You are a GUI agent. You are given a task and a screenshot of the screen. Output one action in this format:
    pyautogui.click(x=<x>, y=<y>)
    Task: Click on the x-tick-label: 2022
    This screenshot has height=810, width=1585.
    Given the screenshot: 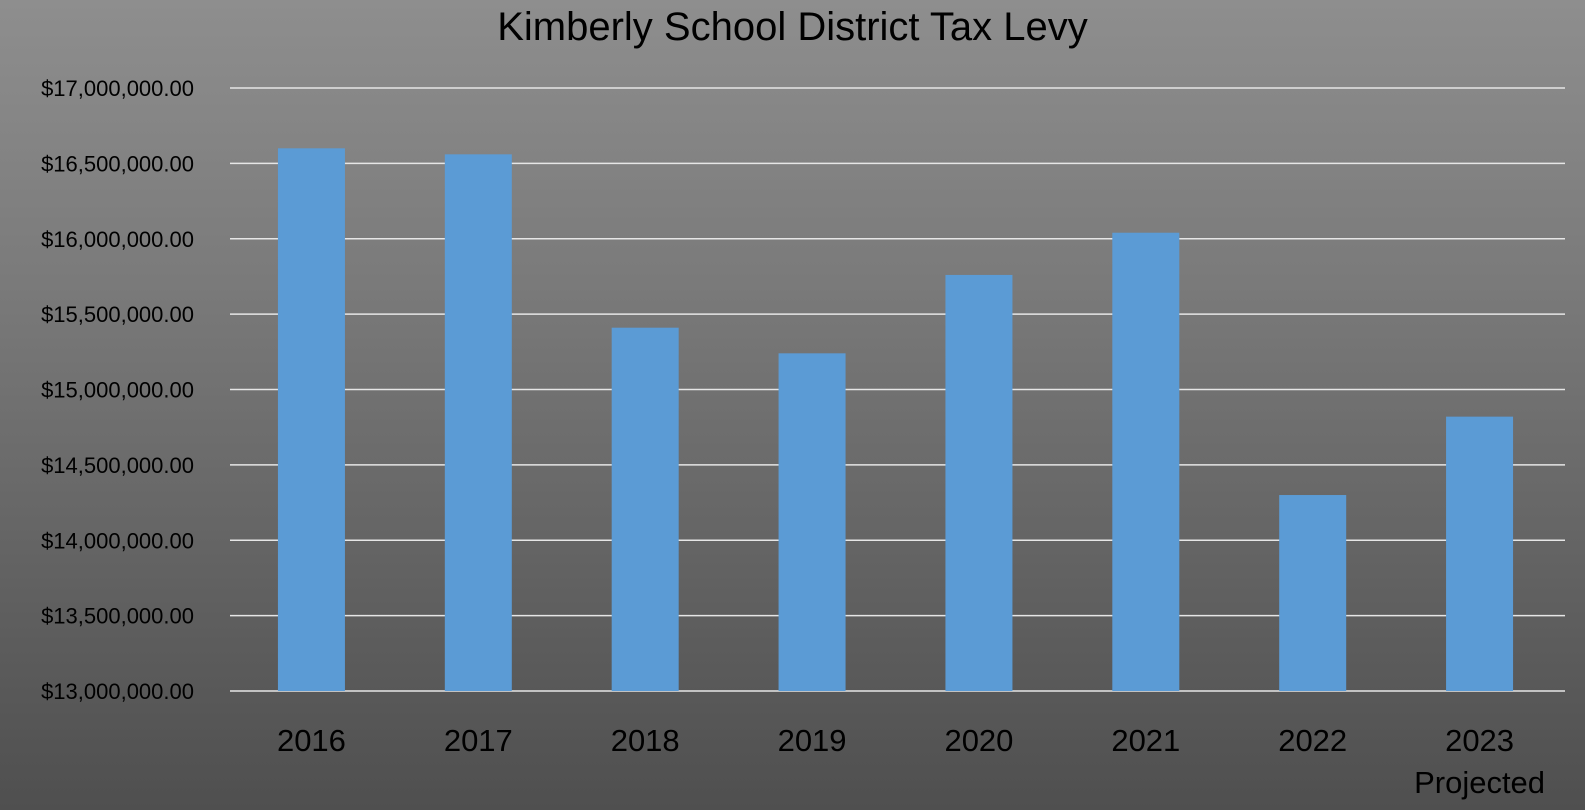 What is the action you would take?
    pyautogui.click(x=1312, y=740)
    